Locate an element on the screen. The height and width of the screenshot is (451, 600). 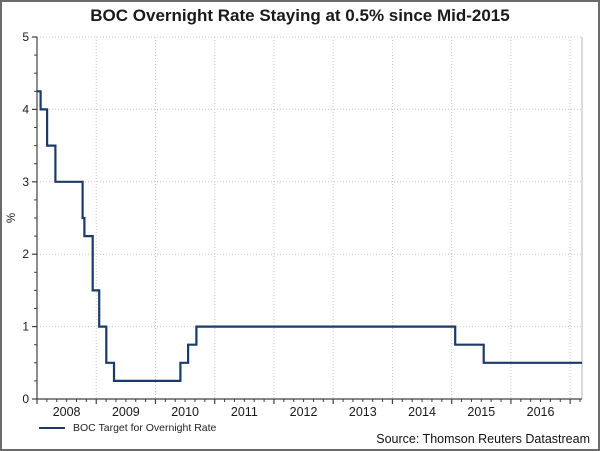
y-tick-label: 3 is located at coordinates (25, 182).